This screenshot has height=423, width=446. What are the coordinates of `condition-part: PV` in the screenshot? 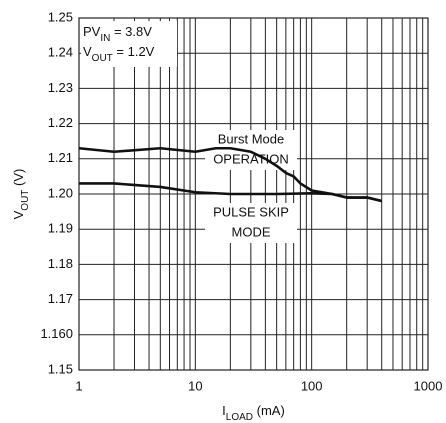 It's located at (92, 31).